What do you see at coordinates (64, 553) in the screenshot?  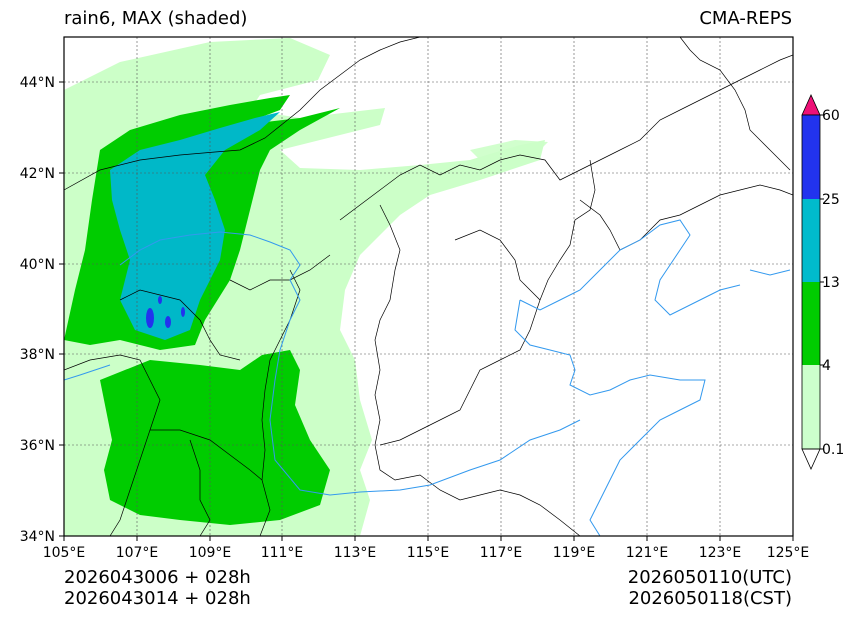 I see `lon-tick-label: 105°E` at bounding box center [64, 553].